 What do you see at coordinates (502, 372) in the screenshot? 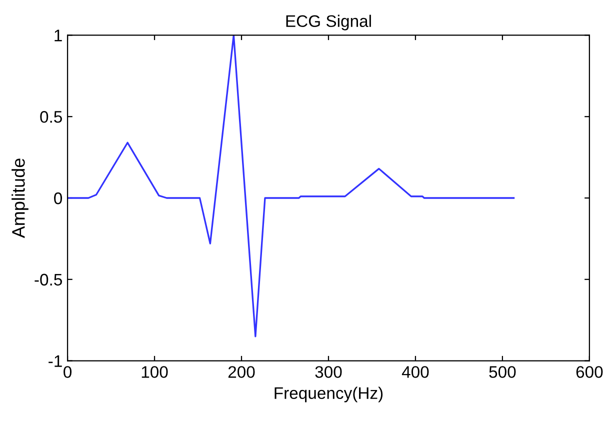
I see `x-tick-label: 500` at bounding box center [502, 372].